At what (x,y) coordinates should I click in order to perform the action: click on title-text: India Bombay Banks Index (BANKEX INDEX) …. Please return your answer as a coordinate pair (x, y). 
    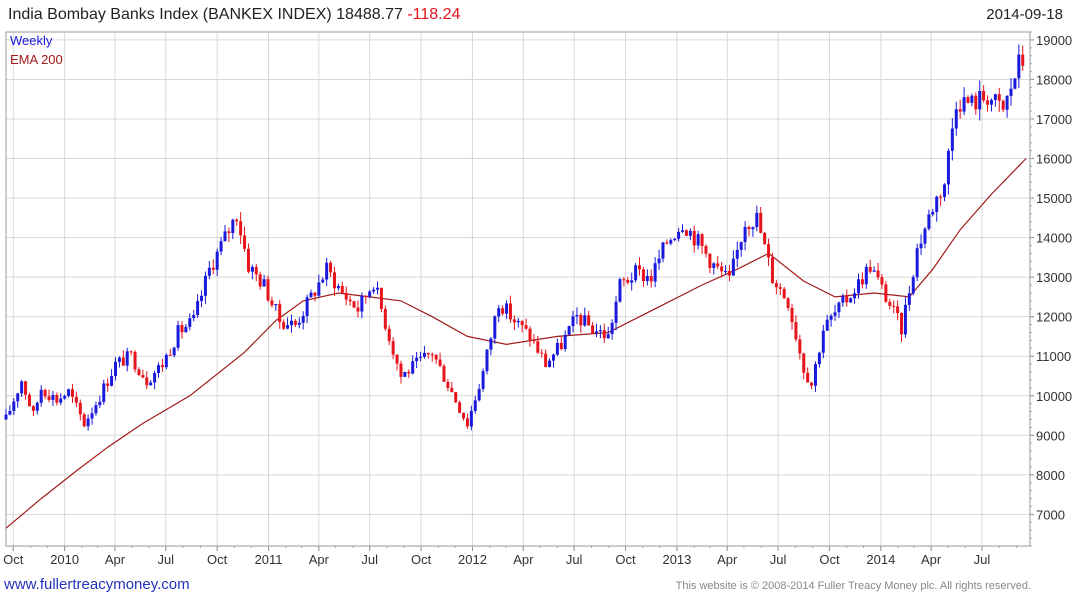
    Looking at the image, I should click on (205, 14).